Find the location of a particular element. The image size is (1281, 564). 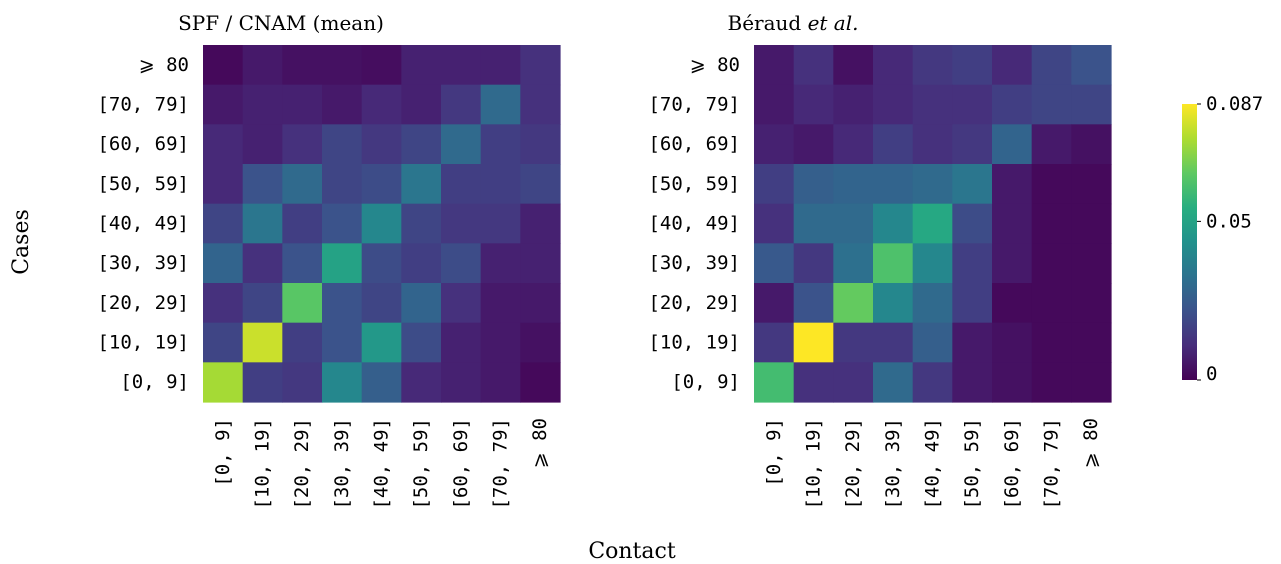

y-tick-label: [70, 79] is located at coordinates (143, 105).